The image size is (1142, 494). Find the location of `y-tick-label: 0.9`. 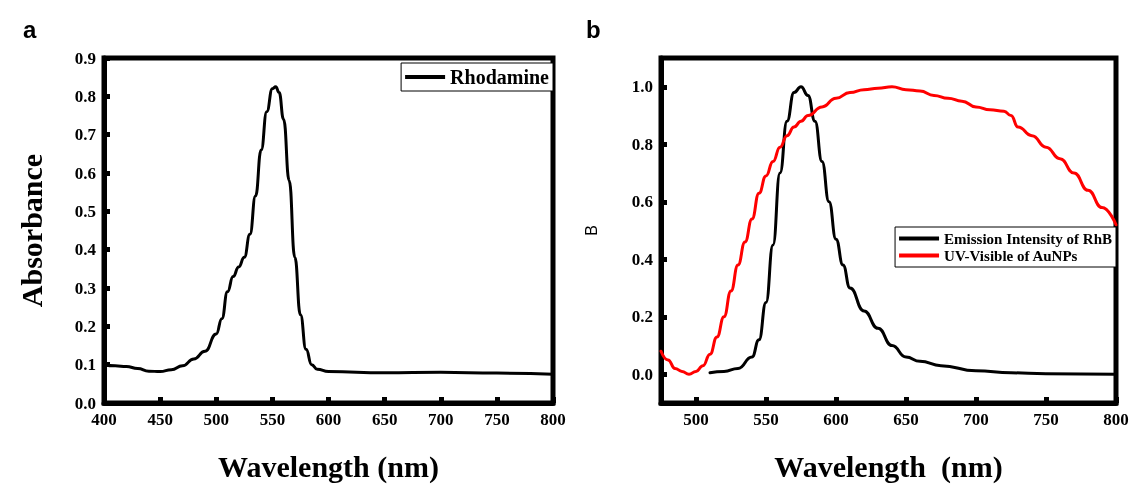

y-tick-label: 0.9 is located at coordinates (85, 58).